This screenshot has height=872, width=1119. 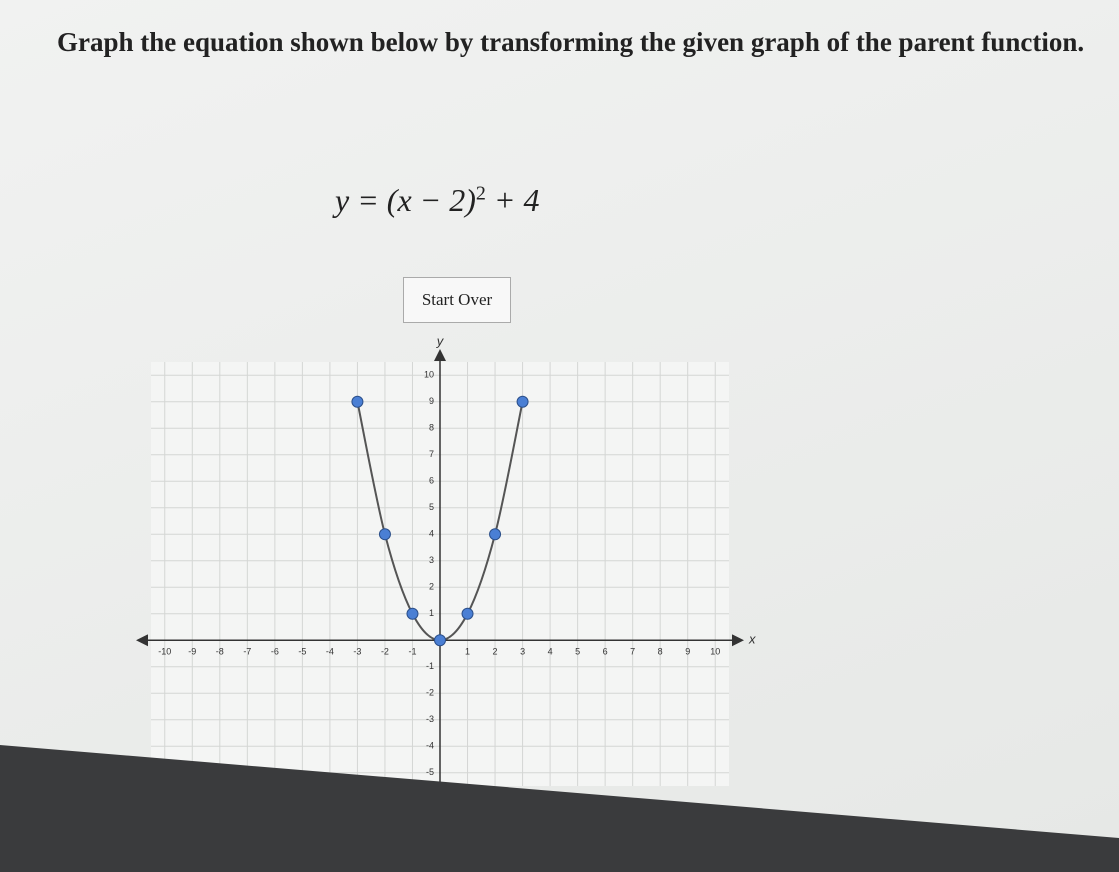 What do you see at coordinates (430, 666) in the screenshot?
I see `y-tick-label: -1` at bounding box center [430, 666].